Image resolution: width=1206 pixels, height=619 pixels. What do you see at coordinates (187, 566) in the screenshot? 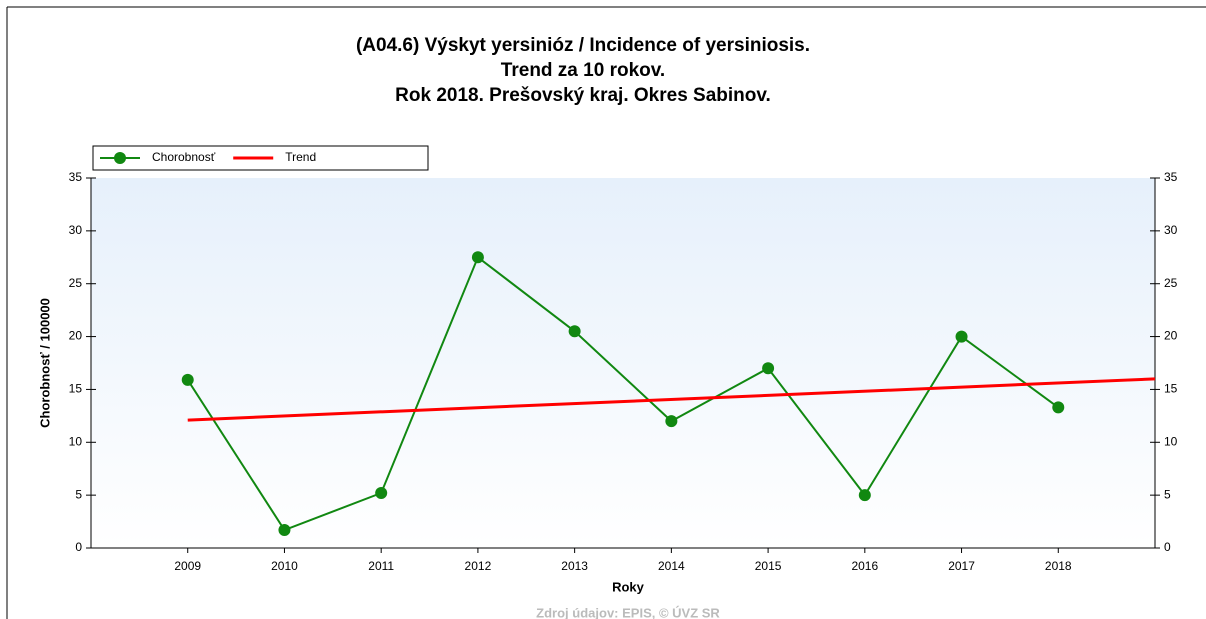
I see `x-tick-label: 2009` at bounding box center [187, 566].